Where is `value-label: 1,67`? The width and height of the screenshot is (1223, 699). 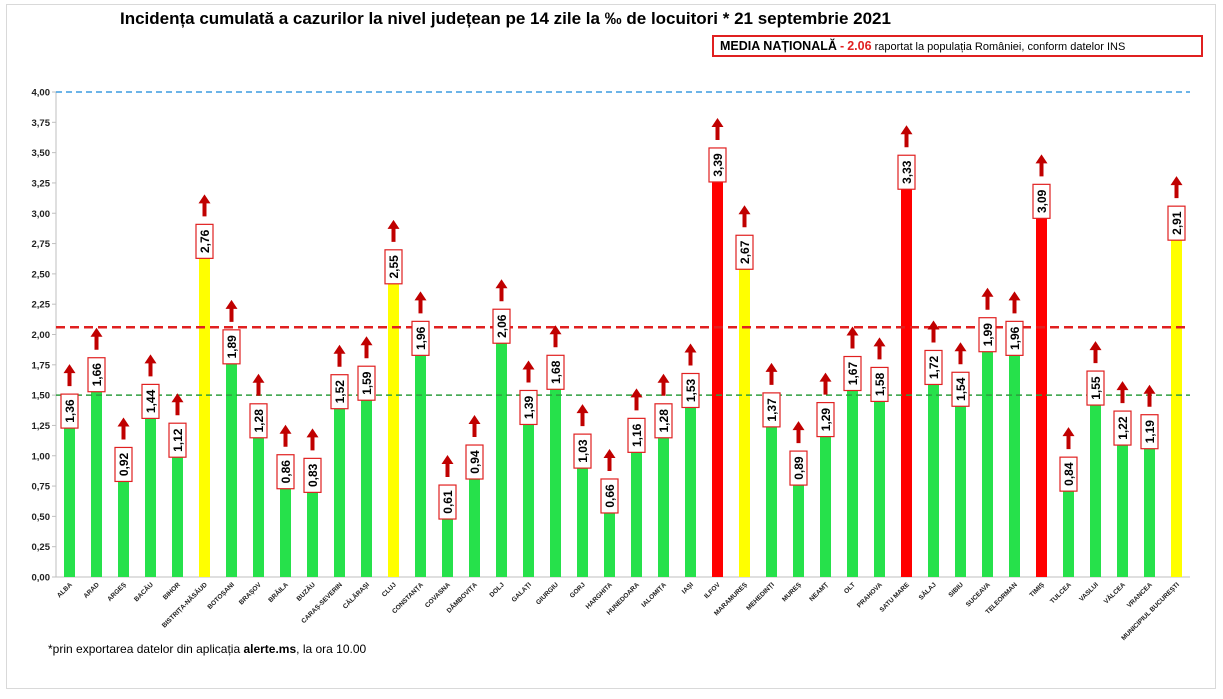 value-label: 1,67 is located at coordinates (852, 373).